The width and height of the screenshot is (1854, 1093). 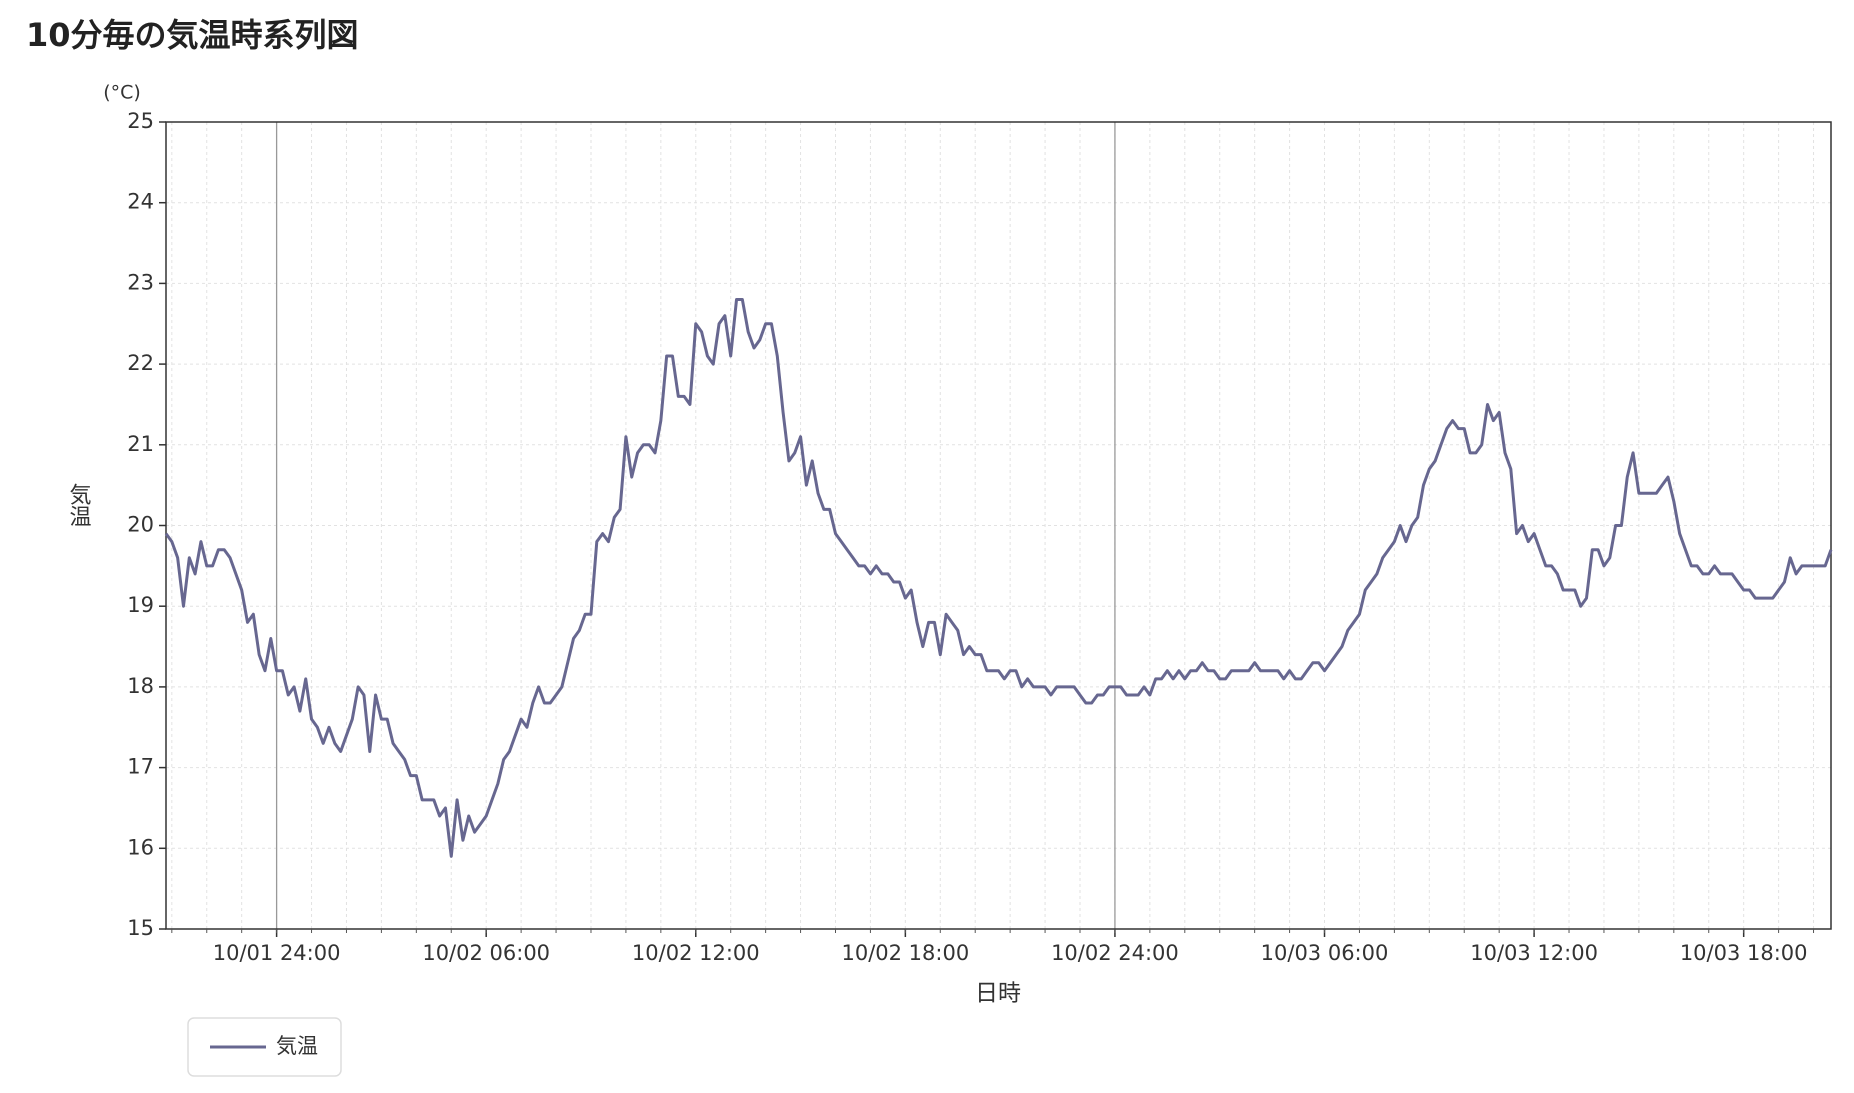 What do you see at coordinates (140, 605) in the screenshot?
I see `y-tick-label: 19` at bounding box center [140, 605].